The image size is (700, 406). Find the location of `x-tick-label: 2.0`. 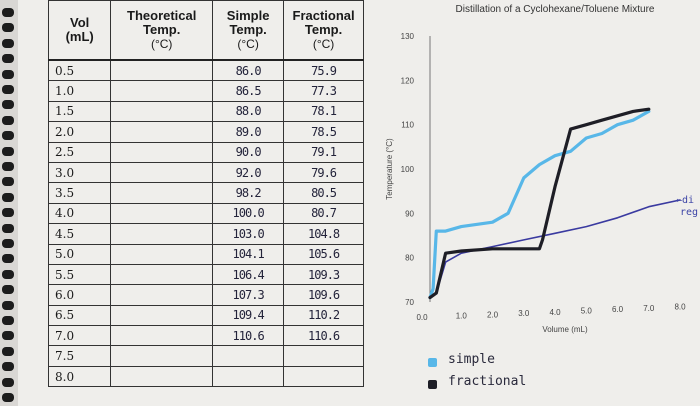

x-tick-label: 2.0 is located at coordinates (493, 314).